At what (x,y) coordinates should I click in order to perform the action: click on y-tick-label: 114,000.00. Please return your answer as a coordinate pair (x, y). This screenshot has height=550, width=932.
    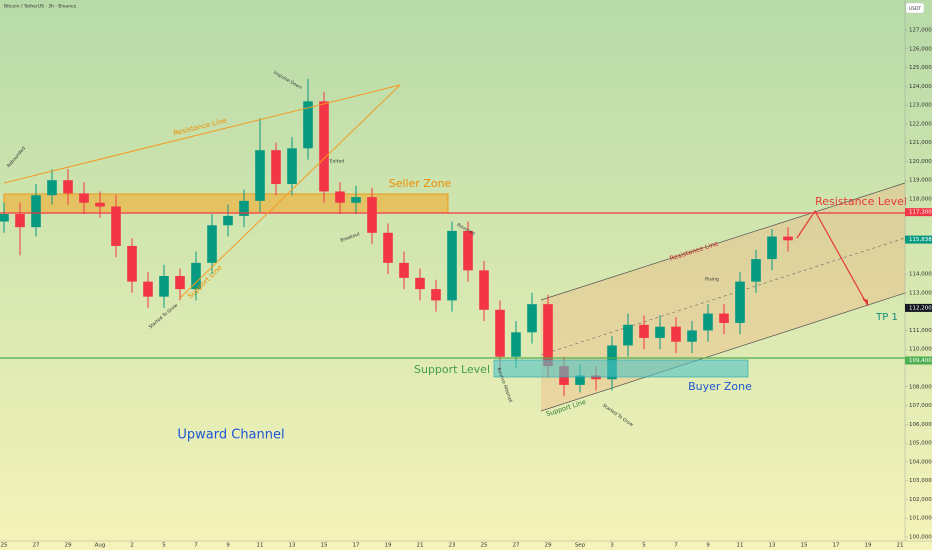
    Looking at the image, I should click on (920, 275).